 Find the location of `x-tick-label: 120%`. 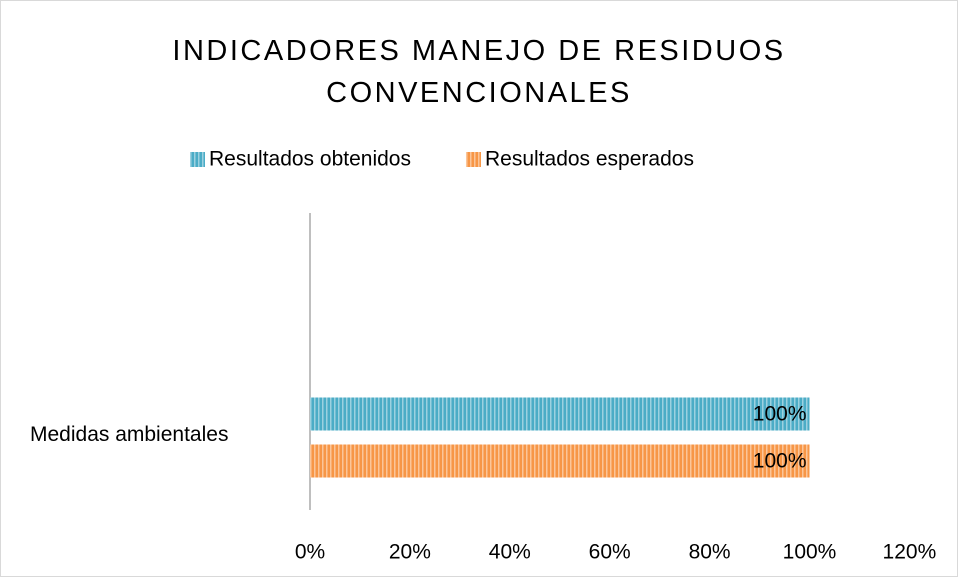

x-tick-label: 120% is located at coordinates (910, 552).